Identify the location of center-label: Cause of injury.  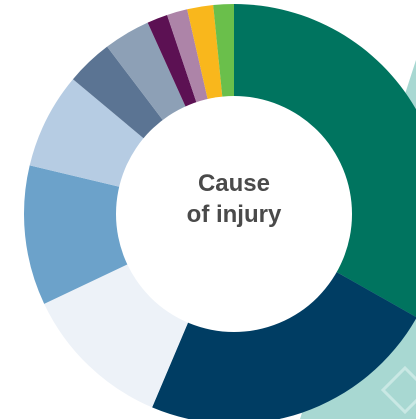
(234, 199).